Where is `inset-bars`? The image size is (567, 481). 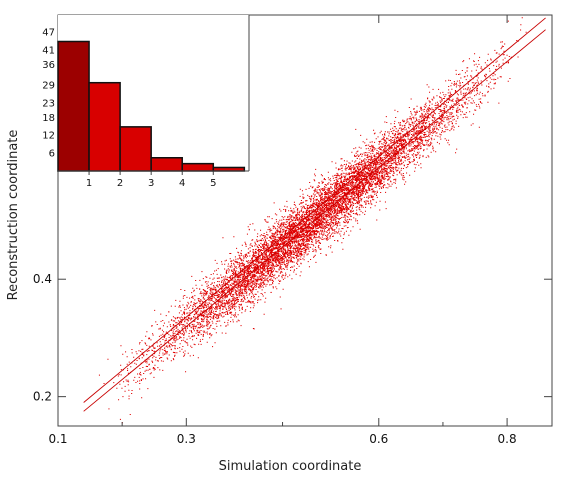 inset-bars is located at coordinates (151, 106).